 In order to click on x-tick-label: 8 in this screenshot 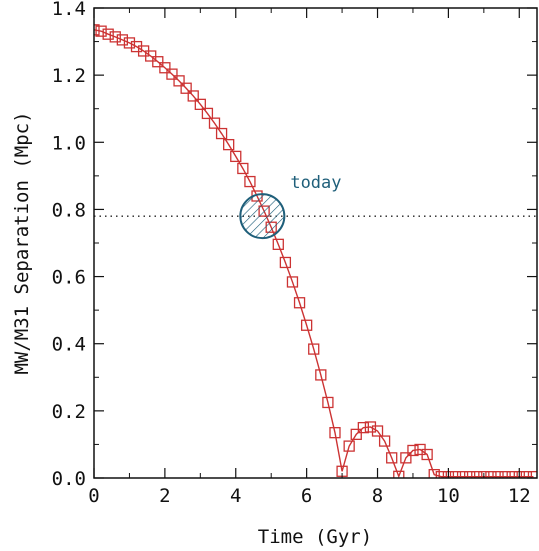, I will do `click(377, 496)`.